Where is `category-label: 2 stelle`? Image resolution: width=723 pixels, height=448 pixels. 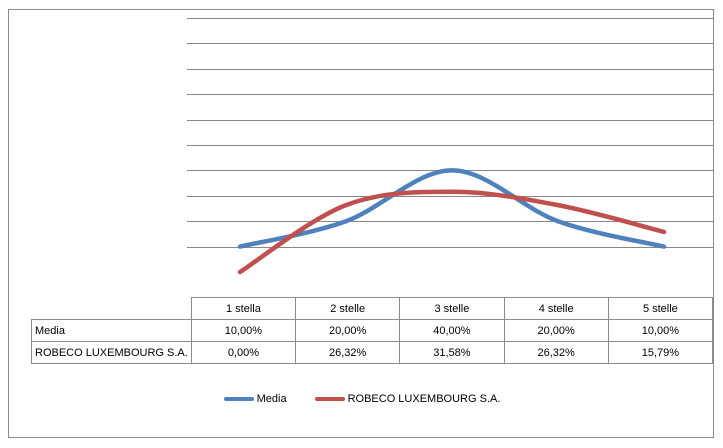 category-label: 2 stelle is located at coordinates (348, 308).